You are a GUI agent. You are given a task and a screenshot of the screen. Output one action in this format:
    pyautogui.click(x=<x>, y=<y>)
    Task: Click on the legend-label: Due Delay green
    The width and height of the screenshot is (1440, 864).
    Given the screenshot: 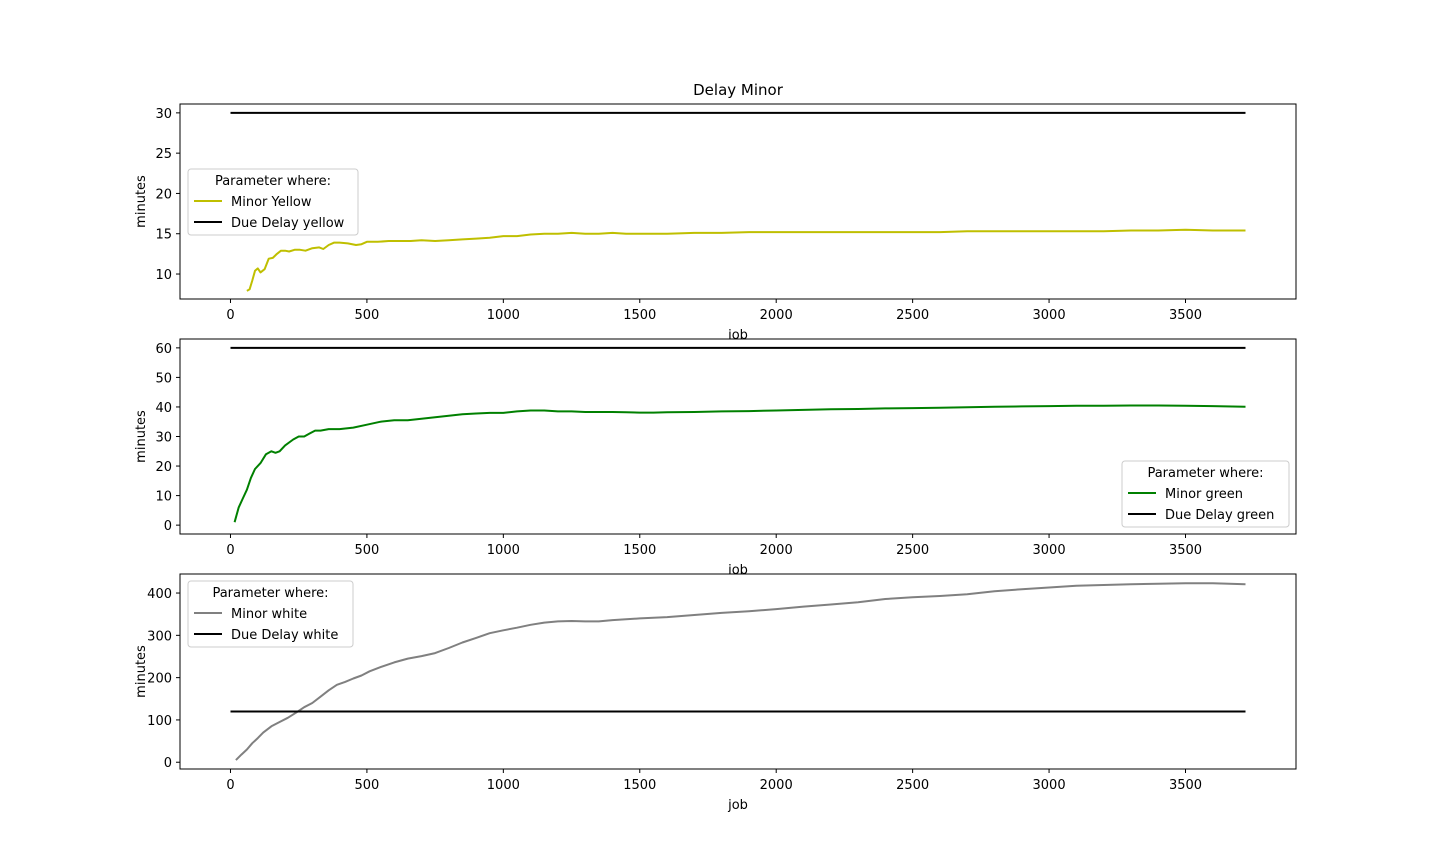 What is the action you would take?
    pyautogui.click(x=1219, y=515)
    